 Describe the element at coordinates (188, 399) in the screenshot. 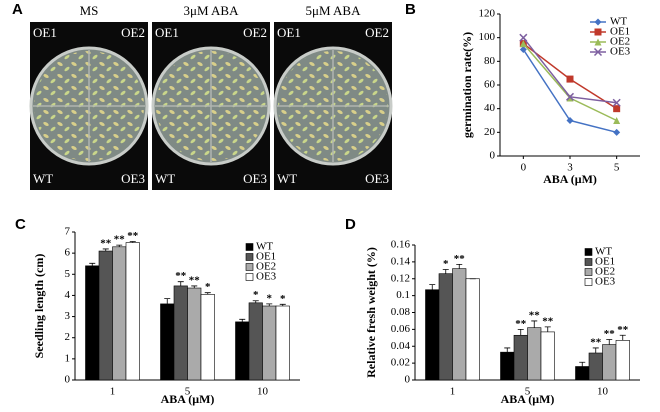

I see `x-axis-label: ABA (μM)` at that location.